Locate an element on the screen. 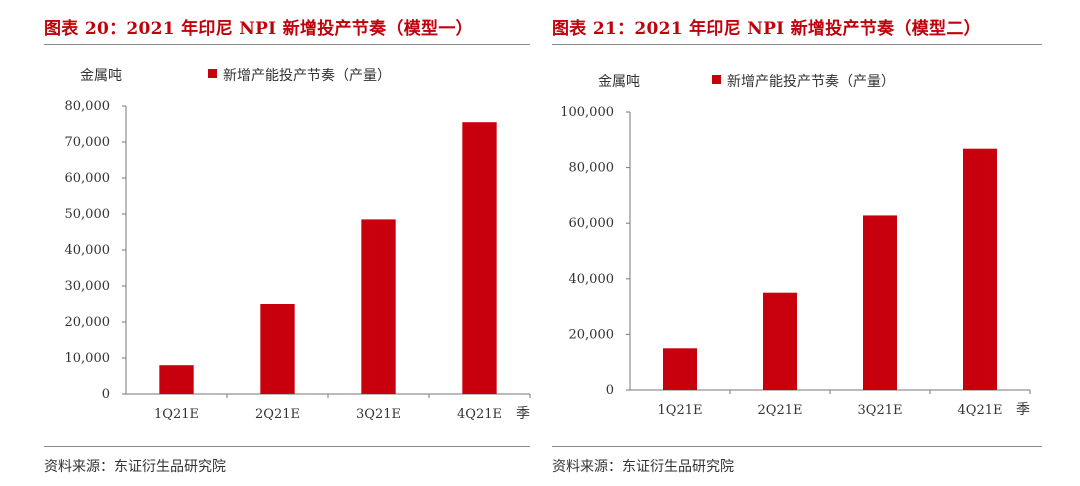 Image resolution: width=1080 pixels, height=486 pixels. figure-title: 图表 21：2021 年印尼 NPI 新增投产节奏（模型二） is located at coordinates (766, 29).